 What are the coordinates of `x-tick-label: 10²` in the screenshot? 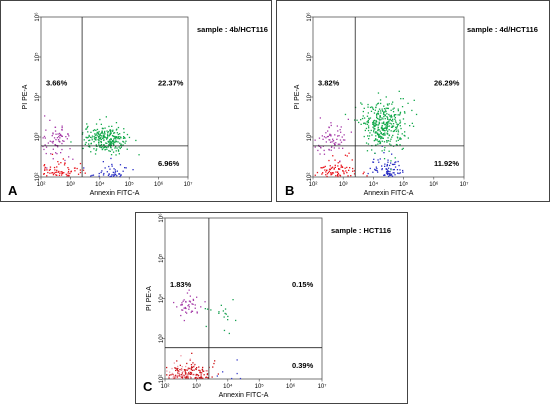 It's located at (41, 185).